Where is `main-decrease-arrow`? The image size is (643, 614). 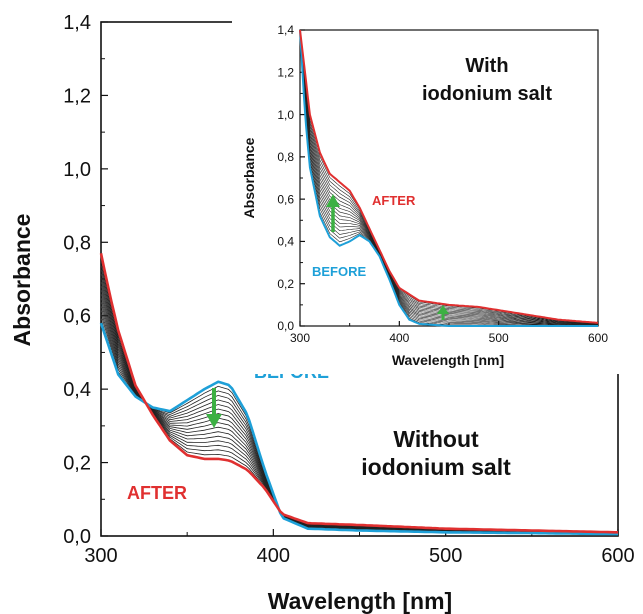 main-decrease-arrow is located at coordinates (214, 408).